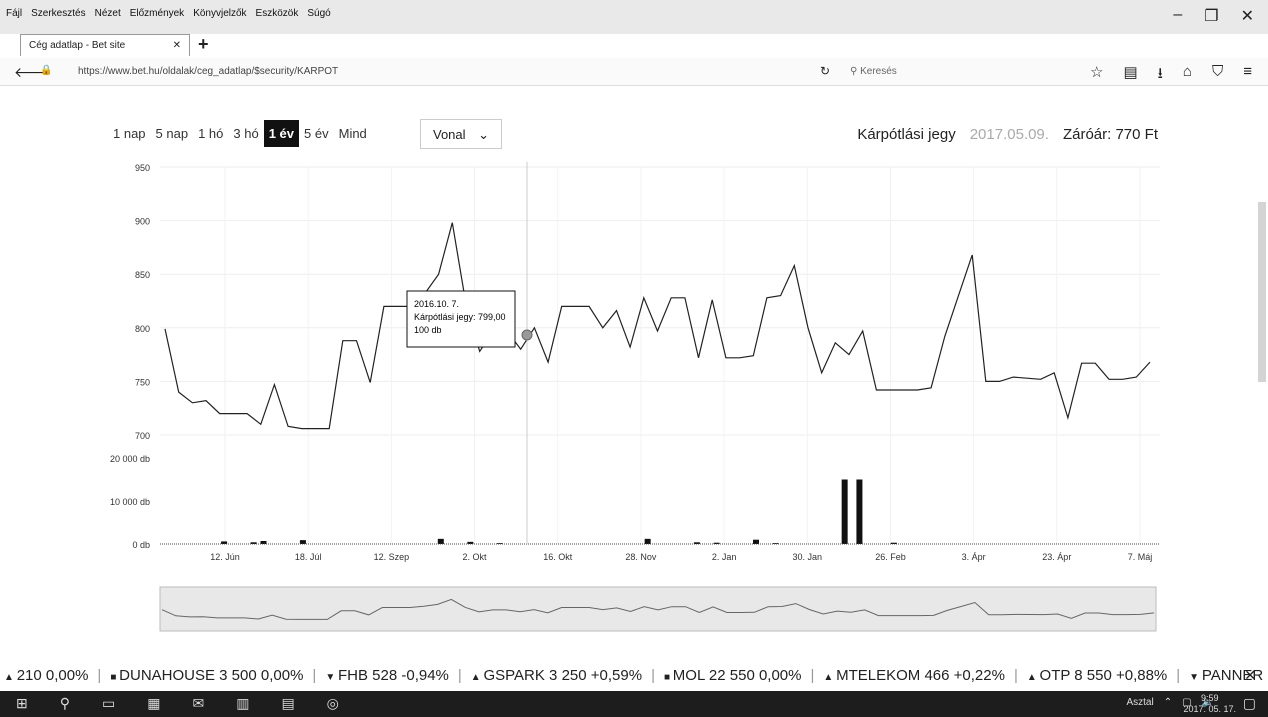 Image resolution: width=1268 pixels, height=717 pixels. What do you see at coordinates (1249, 703) in the screenshot?
I see `notification-icon: ▢` at bounding box center [1249, 703].